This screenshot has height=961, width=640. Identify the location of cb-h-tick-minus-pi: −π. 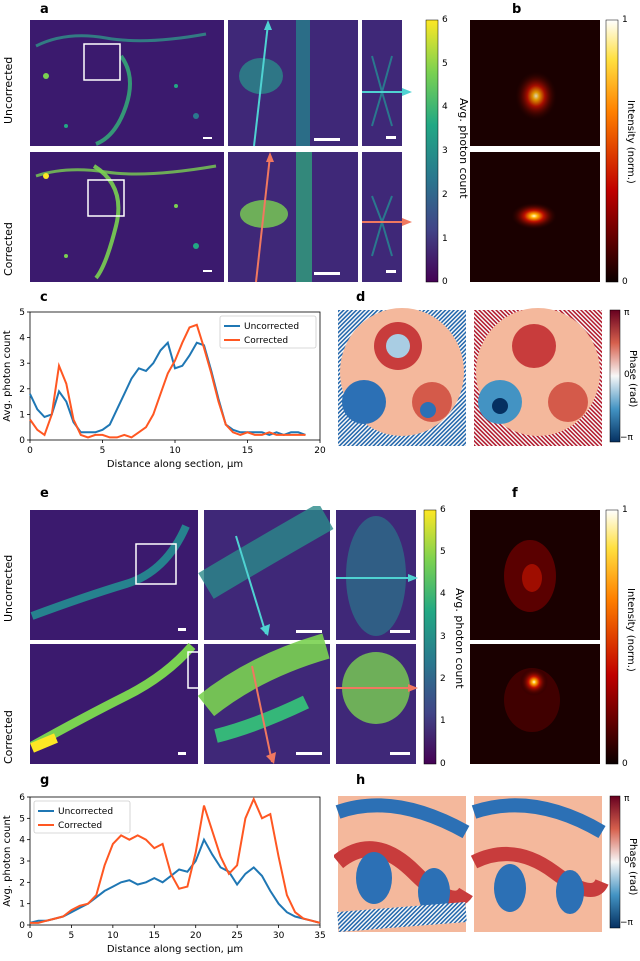
(626, 923).